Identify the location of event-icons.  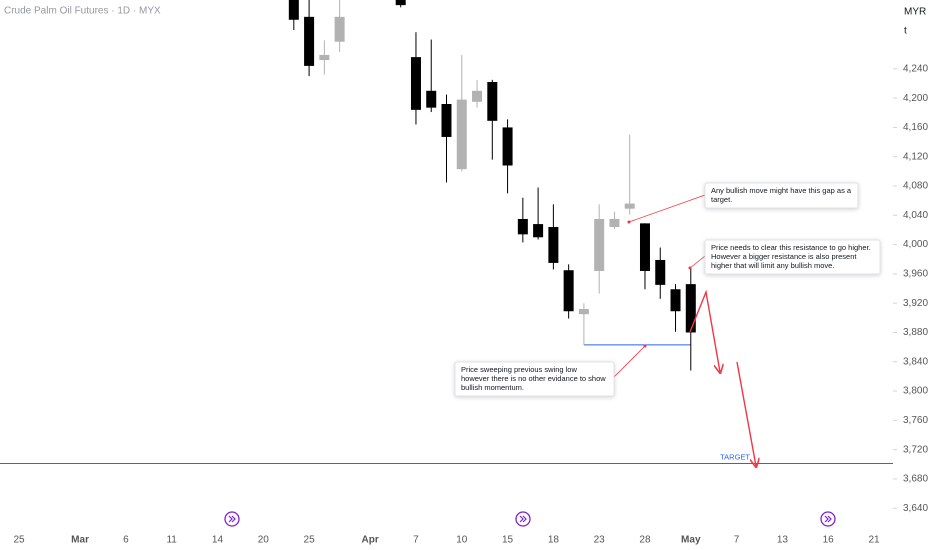
(530, 519).